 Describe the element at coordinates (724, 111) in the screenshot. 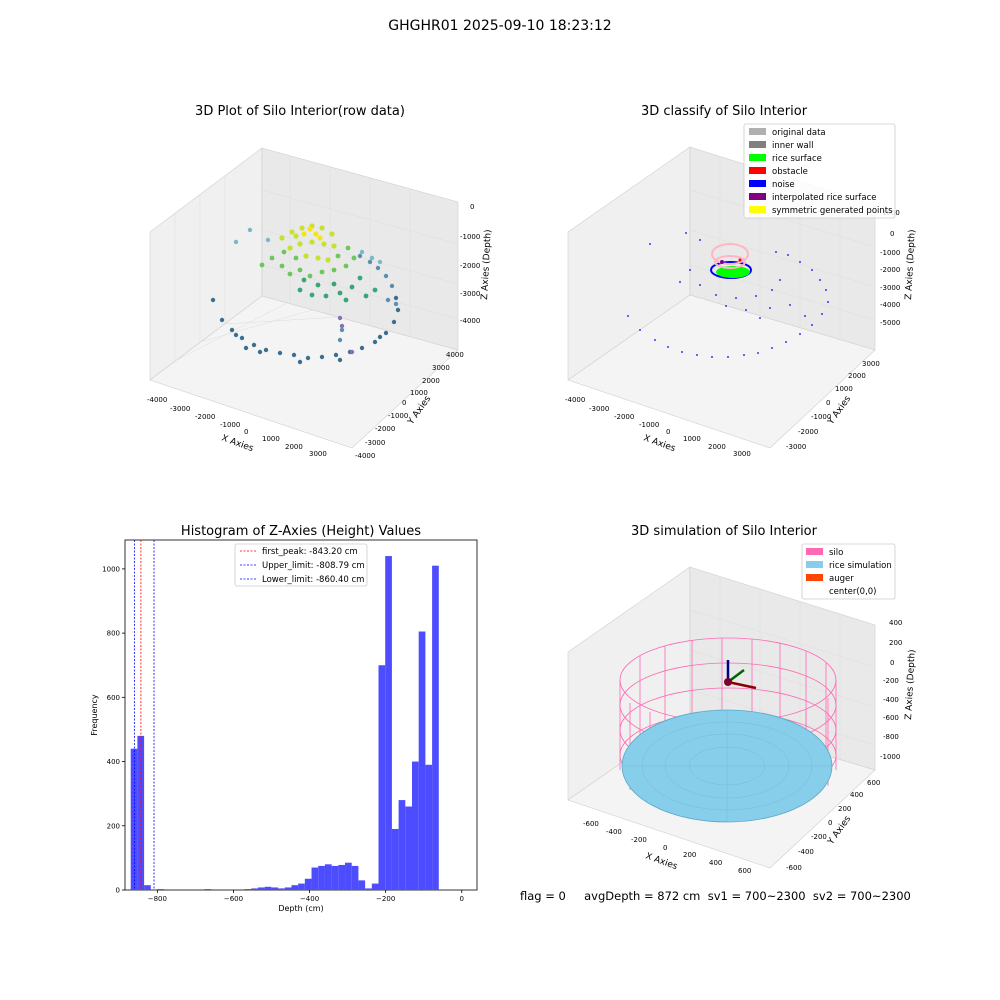

I see `classify-plot-title: 3D classify of Silo Interior` at that location.